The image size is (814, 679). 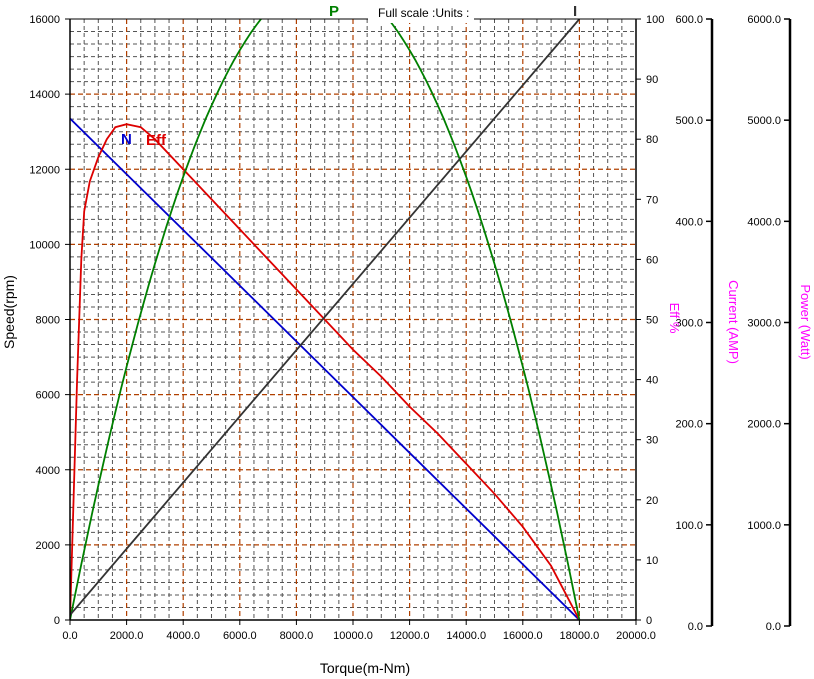 I want to click on speed-tick-label: 14000, so click(x=44, y=95).